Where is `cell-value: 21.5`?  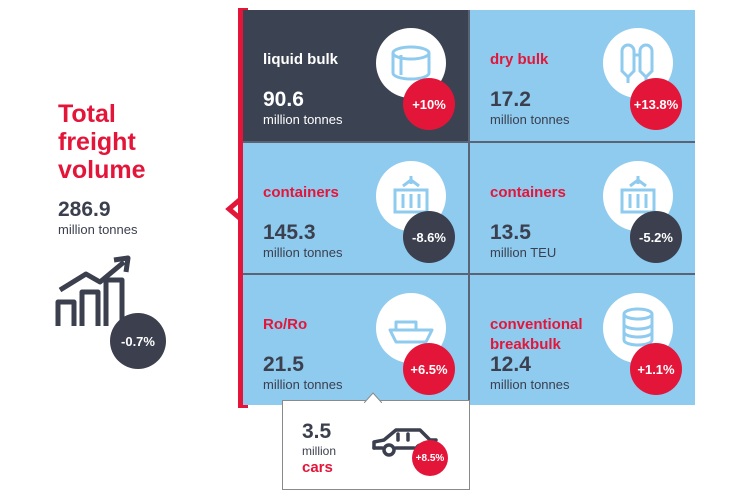
cell-value: 21.5 is located at coordinates (283, 364).